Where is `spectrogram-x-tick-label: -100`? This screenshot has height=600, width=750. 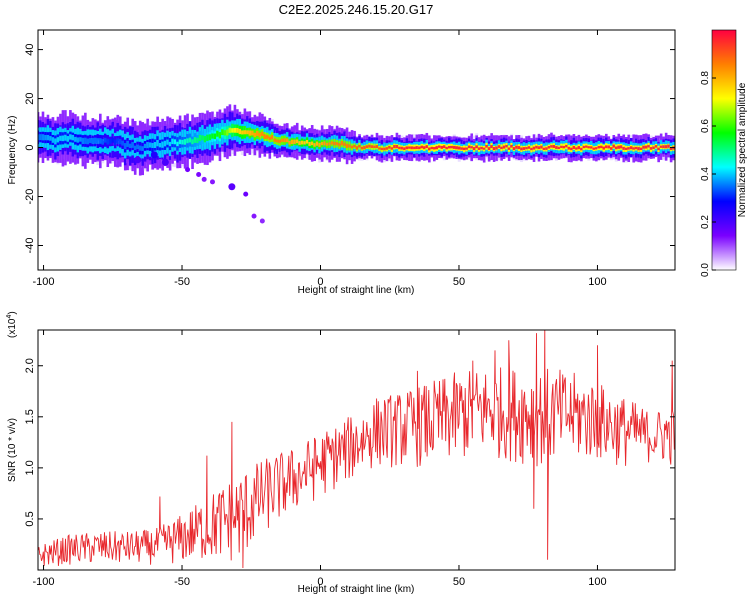 spectrogram-x-tick-label: -100 is located at coordinates (44, 282).